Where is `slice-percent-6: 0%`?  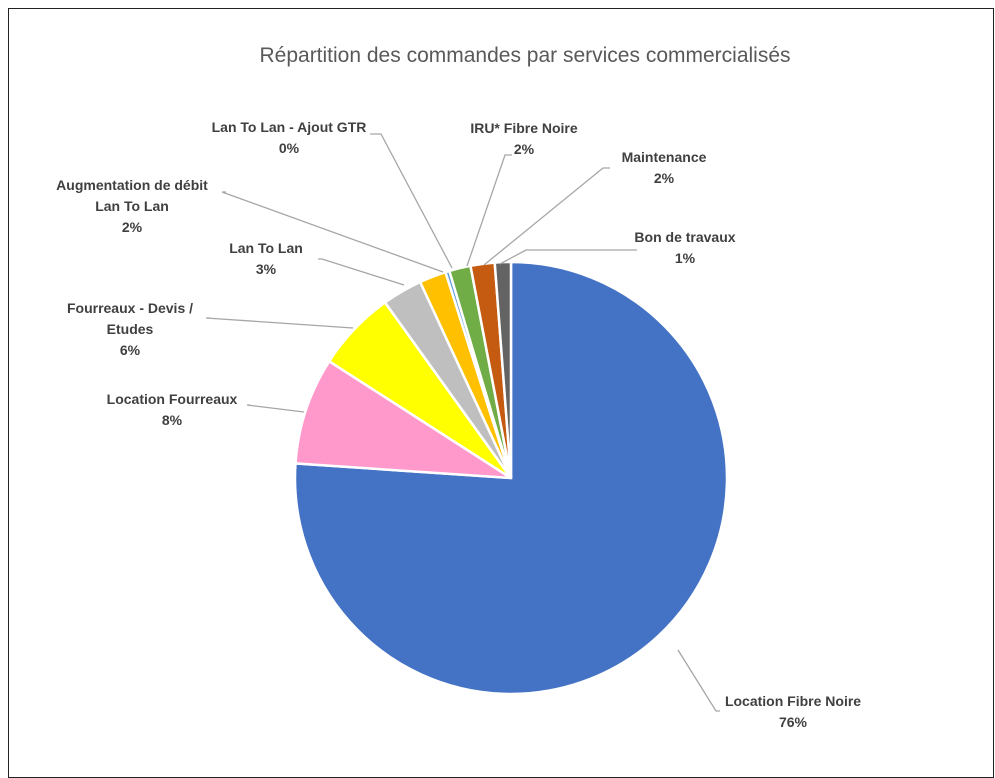 slice-percent-6: 0% is located at coordinates (289, 148).